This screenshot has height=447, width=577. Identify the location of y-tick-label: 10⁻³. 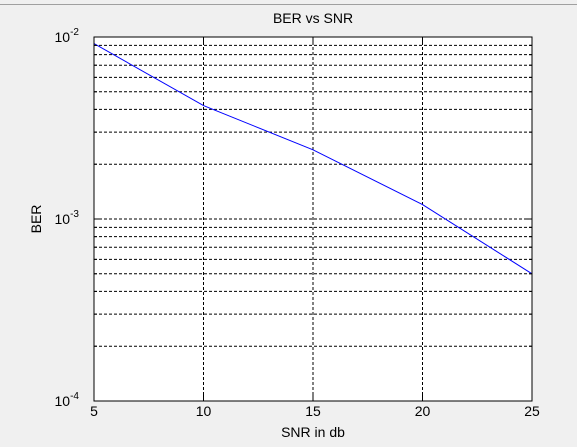
(67, 218).